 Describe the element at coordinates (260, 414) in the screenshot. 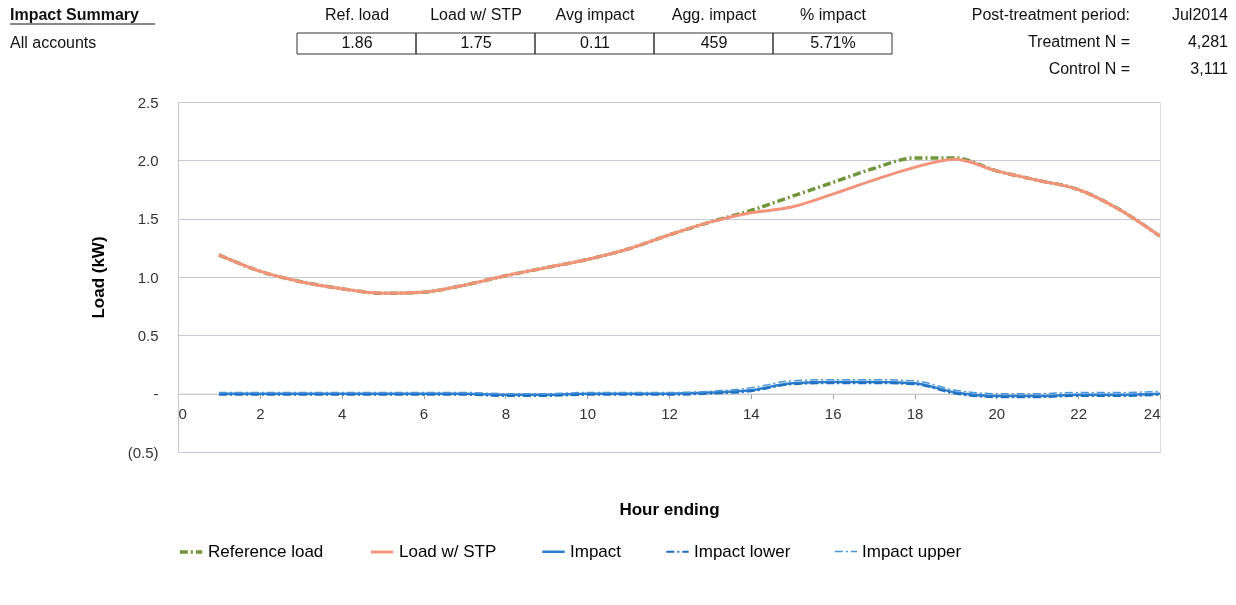

I see `x-tick-label: 2` at that location.